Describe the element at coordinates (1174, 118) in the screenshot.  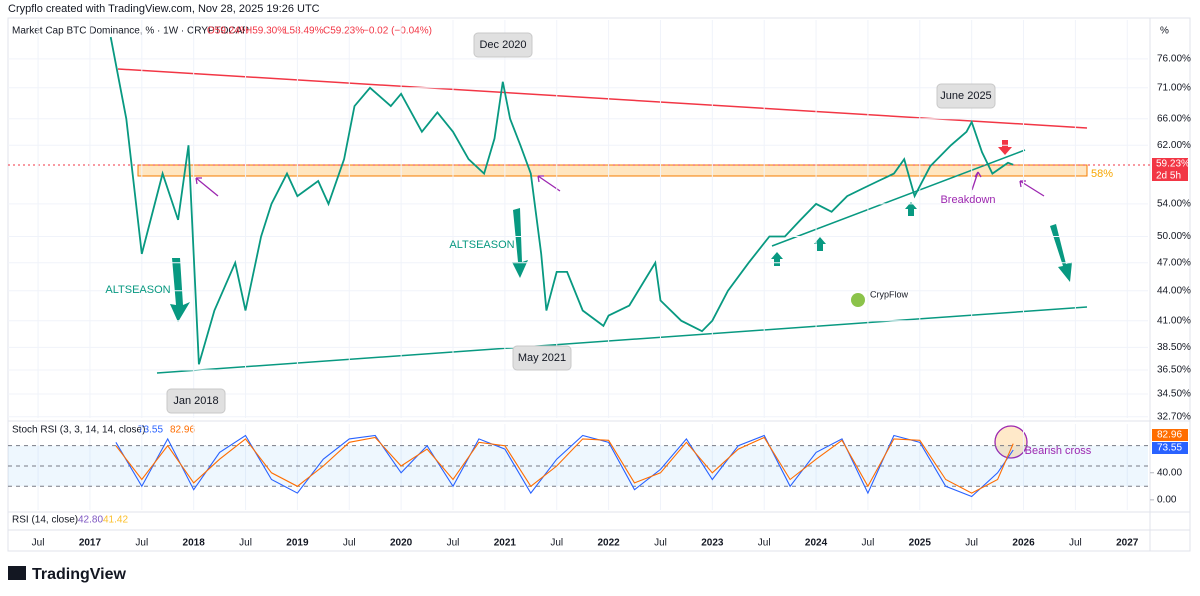
I see `y-tick-label: 66.00%` at that location.